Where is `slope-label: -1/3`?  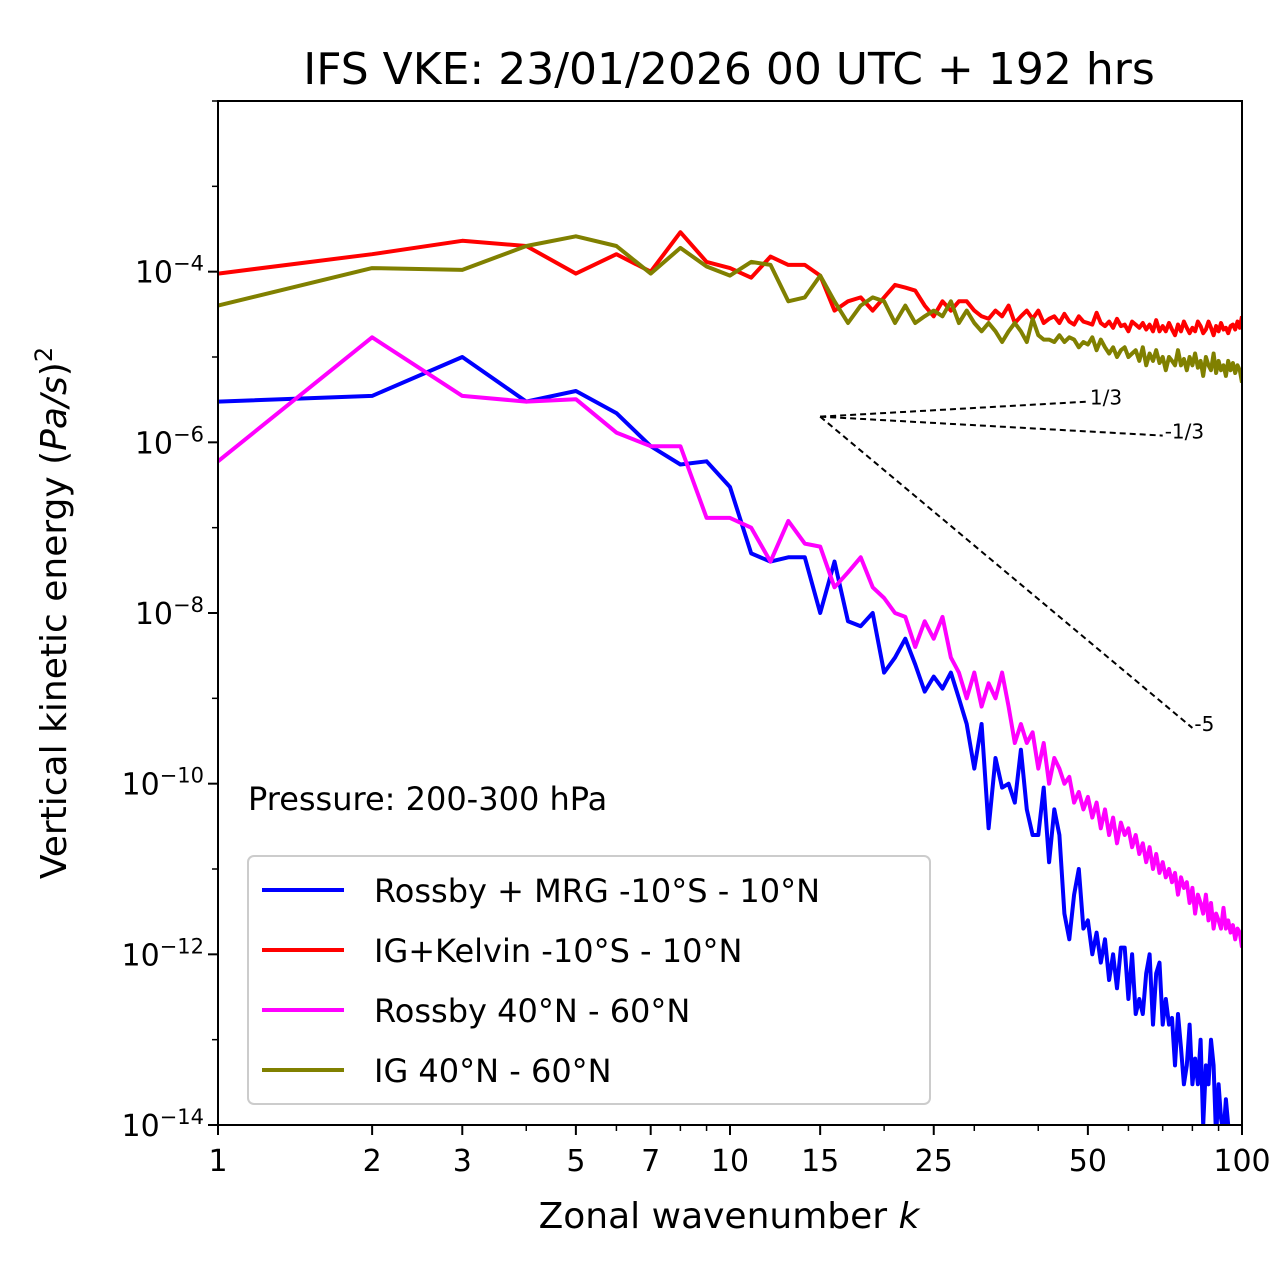
slope-label: -1/3 is located at coordinates (1184, 432).